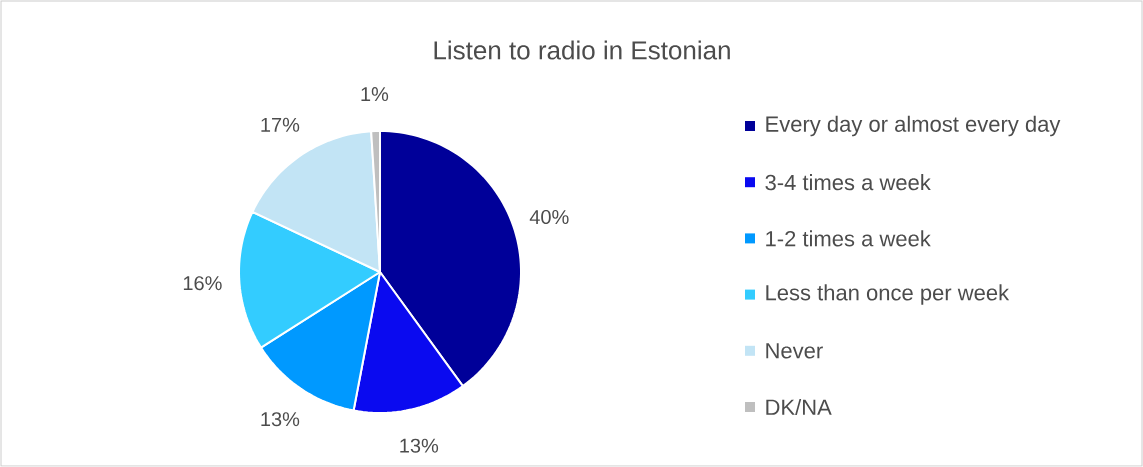 This screenshot has height=467, width=1143. Describe the element at coordinates (888, 294) in the screenshot. I see `legend-label: Less than once per week` at that location.